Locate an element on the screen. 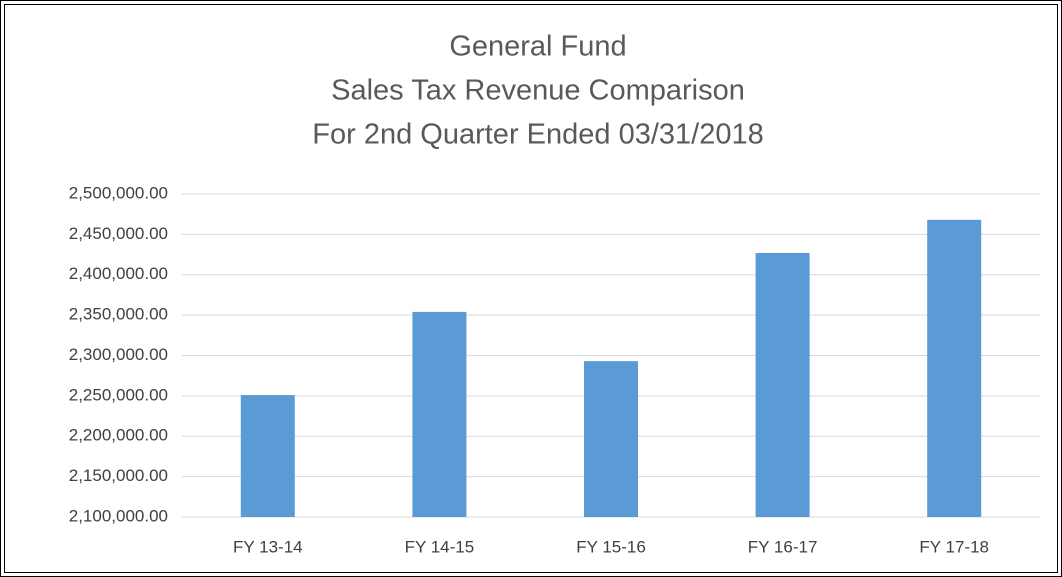  y-tick-label: 2,250,000.00 is located at coordinates (118, 394).